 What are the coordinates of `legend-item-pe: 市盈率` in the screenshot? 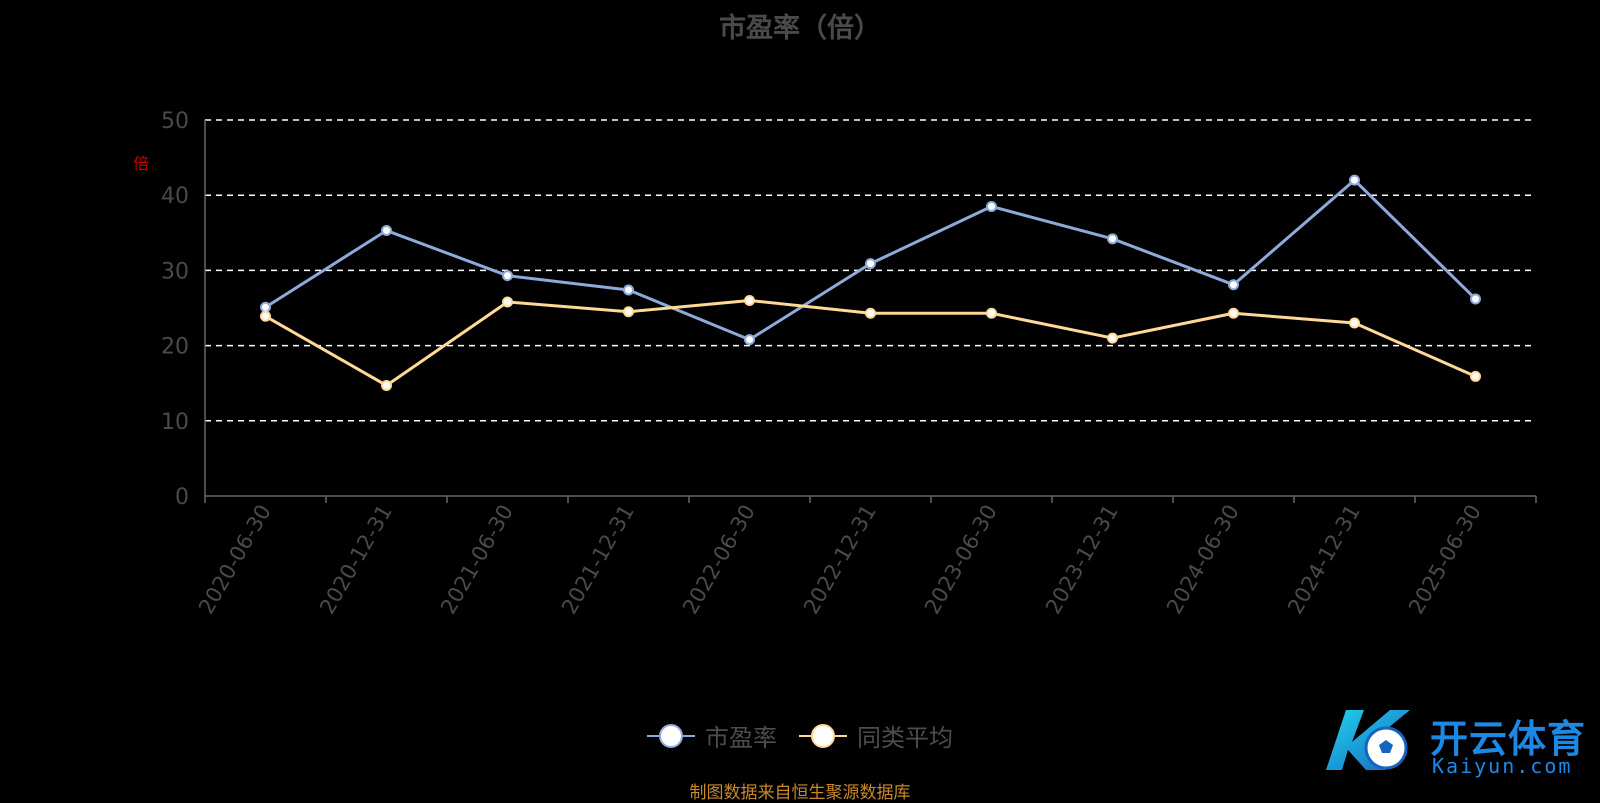 It's located at (712, 735).